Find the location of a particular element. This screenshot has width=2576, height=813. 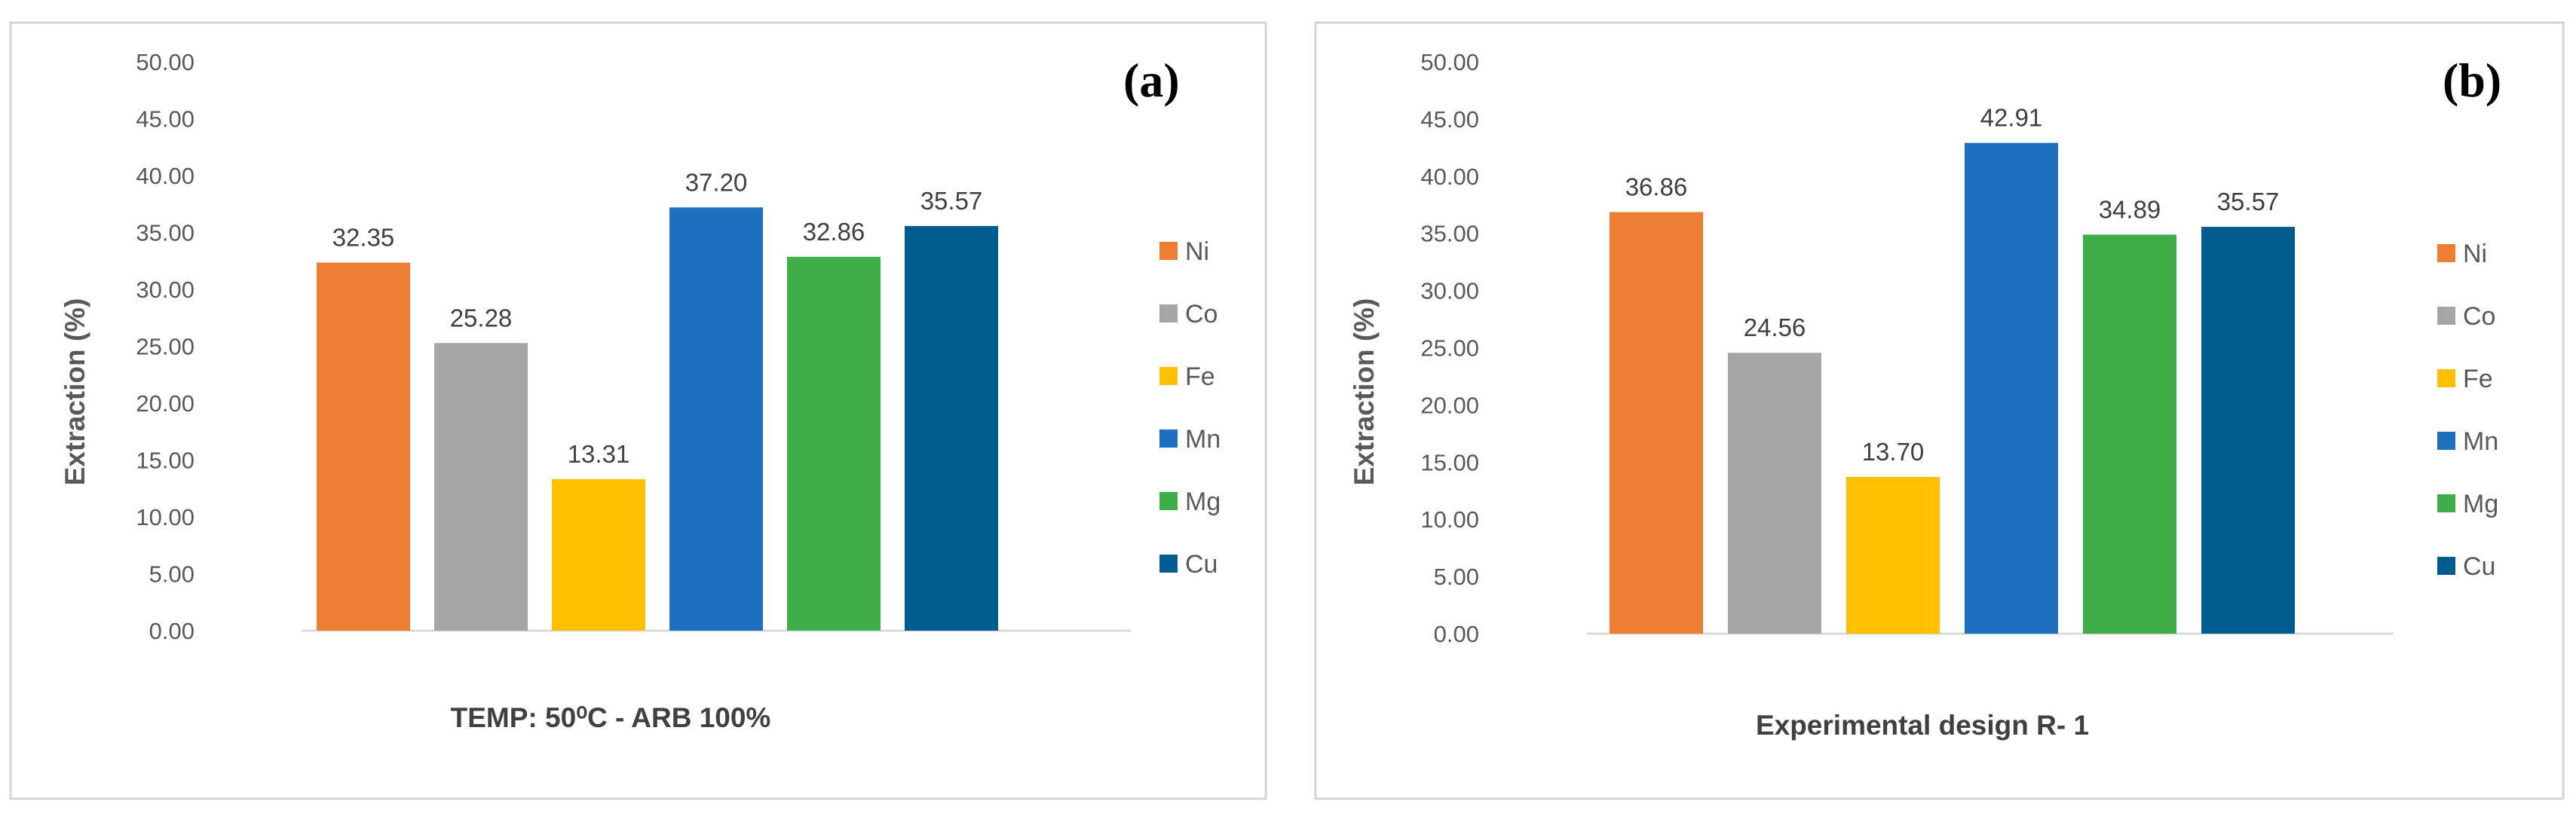

data-label-mg: 32.86 is located at coordinates (834, 232).